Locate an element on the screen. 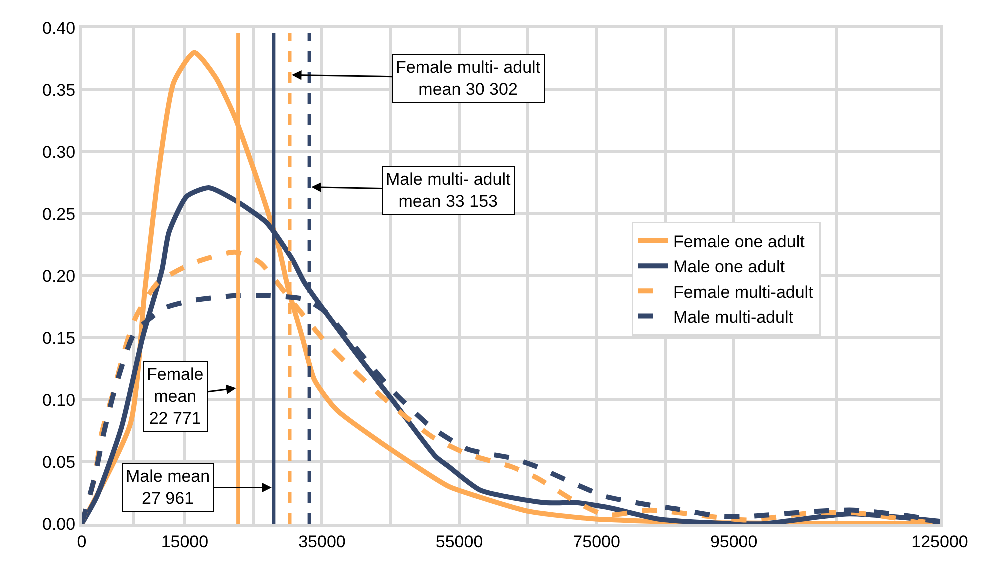 Image resolution: width=982 pixels, height=565 pixels. y-tick-label: 0.15 is located at coordinates (59, 338).